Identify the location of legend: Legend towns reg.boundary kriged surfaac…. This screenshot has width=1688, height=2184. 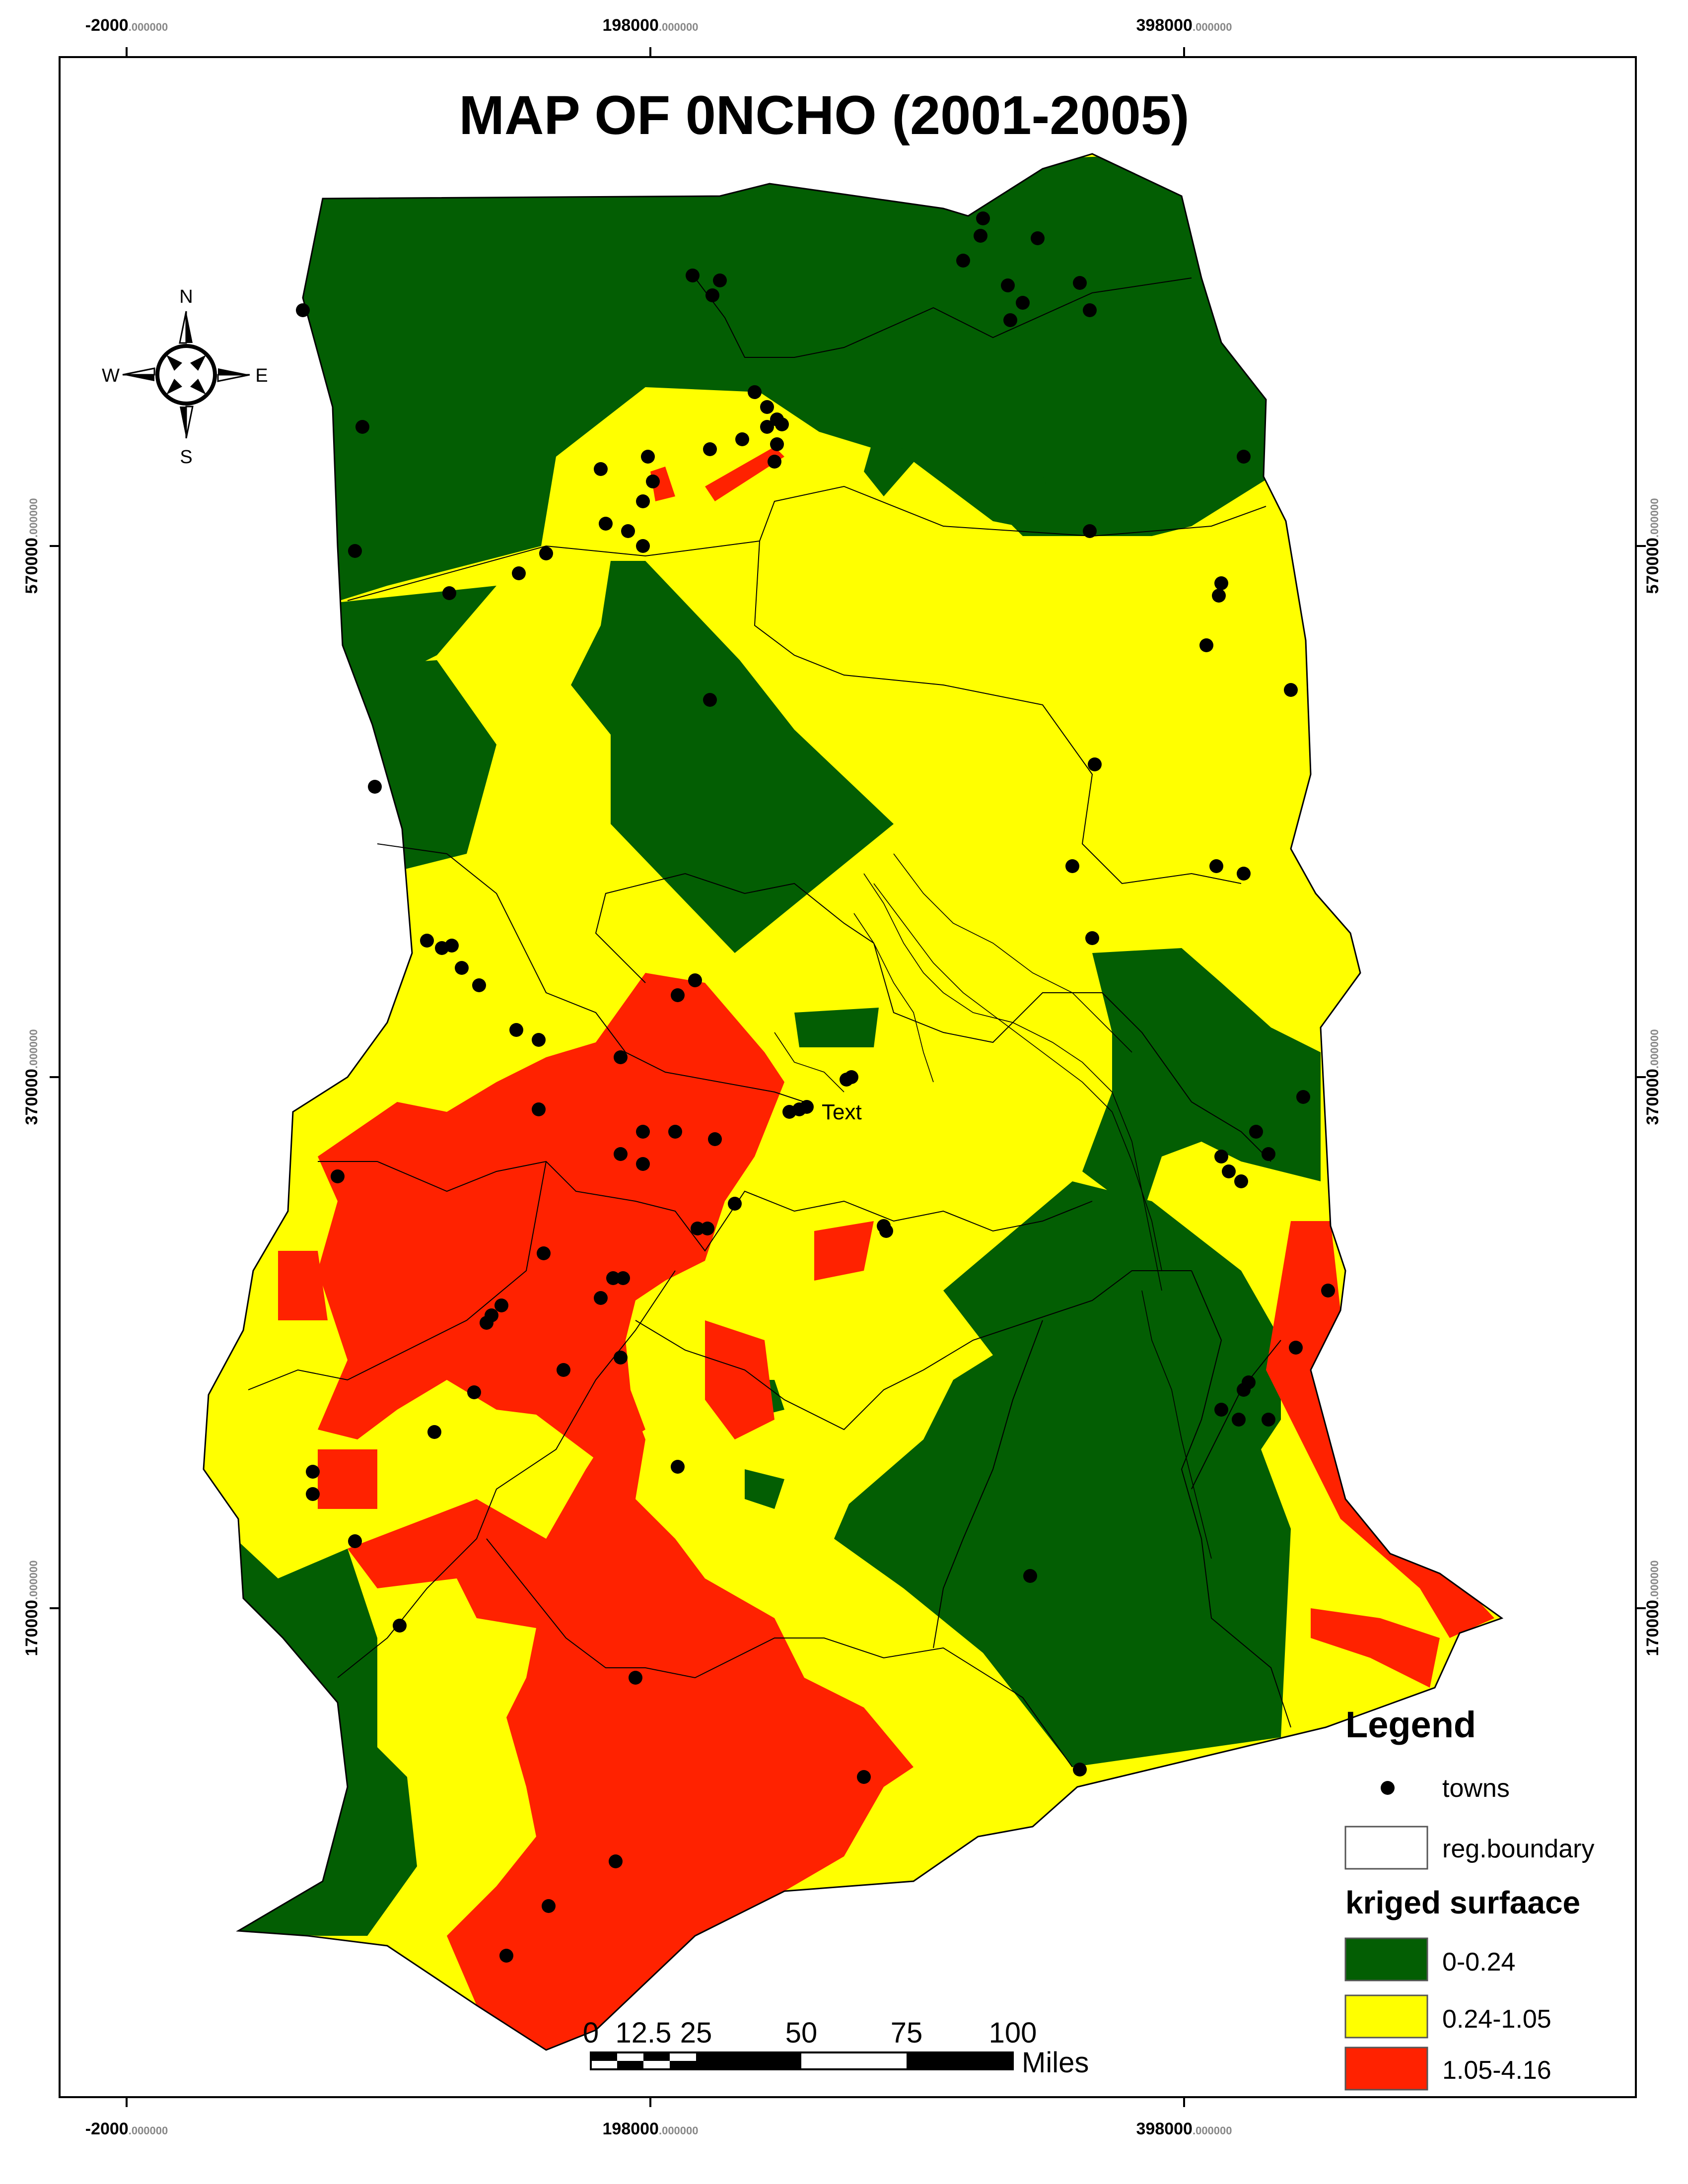
(1469, 1897).